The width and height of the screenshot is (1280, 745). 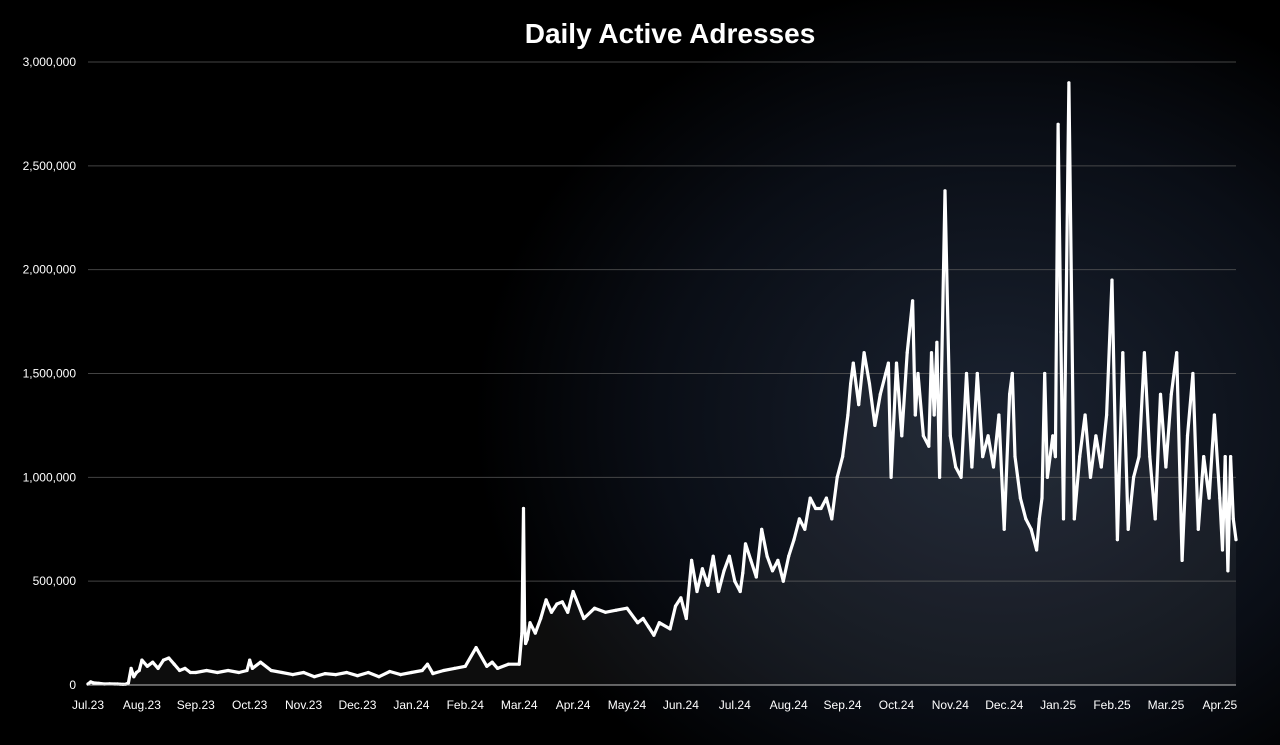 What do you see at coordinates (519, 705) in the screenshot?
I see `x-tick-label-8: Mar.24` at bounding box center [519, 705].